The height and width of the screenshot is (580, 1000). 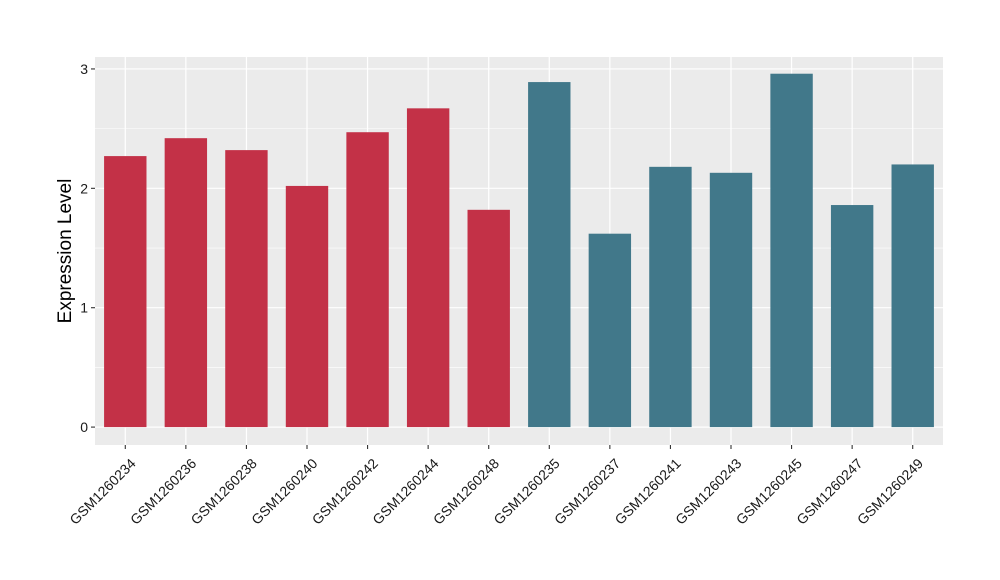 I want to click on y-tick-label: 3, so click(x=84, y=69).